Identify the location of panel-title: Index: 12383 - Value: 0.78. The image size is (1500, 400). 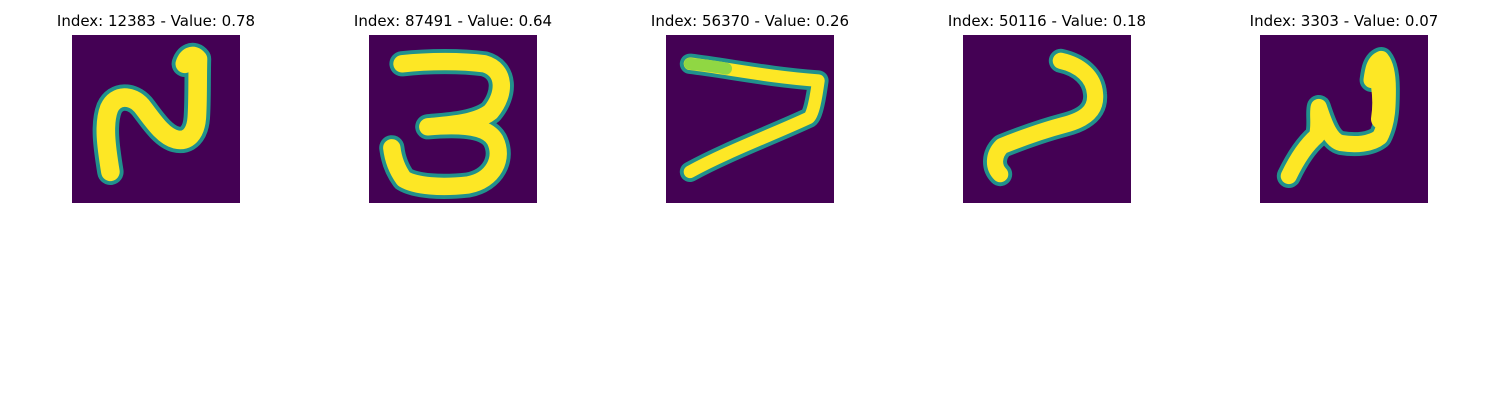
(156, 21).